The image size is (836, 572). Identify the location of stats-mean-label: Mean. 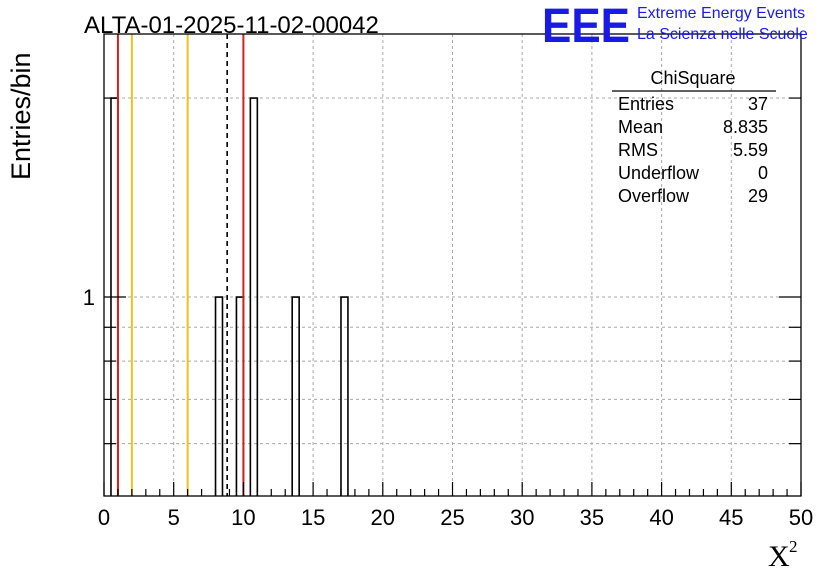
(640, 127).